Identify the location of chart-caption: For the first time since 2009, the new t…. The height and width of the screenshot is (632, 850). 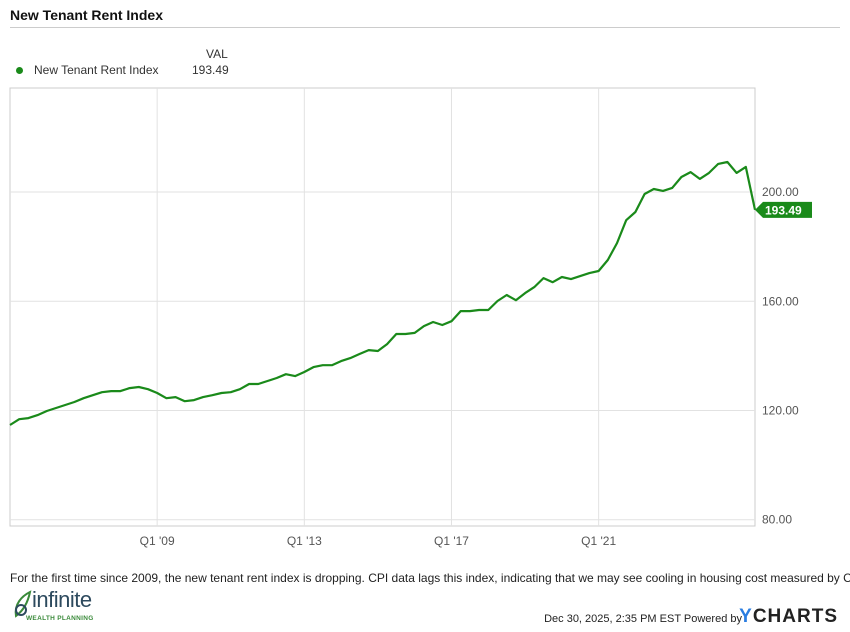
(430, 578).